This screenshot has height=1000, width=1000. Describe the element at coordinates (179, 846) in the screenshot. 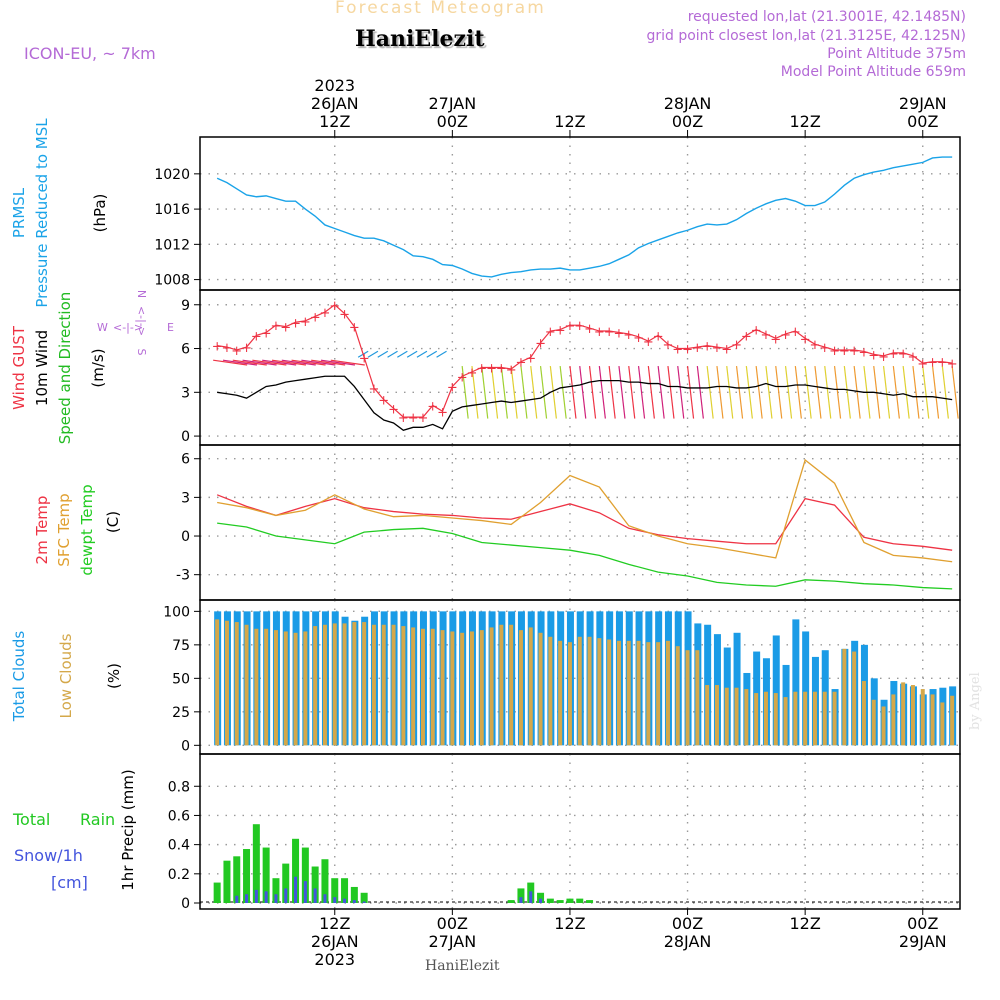

I see `y-tick-label: 0.4` at that location.